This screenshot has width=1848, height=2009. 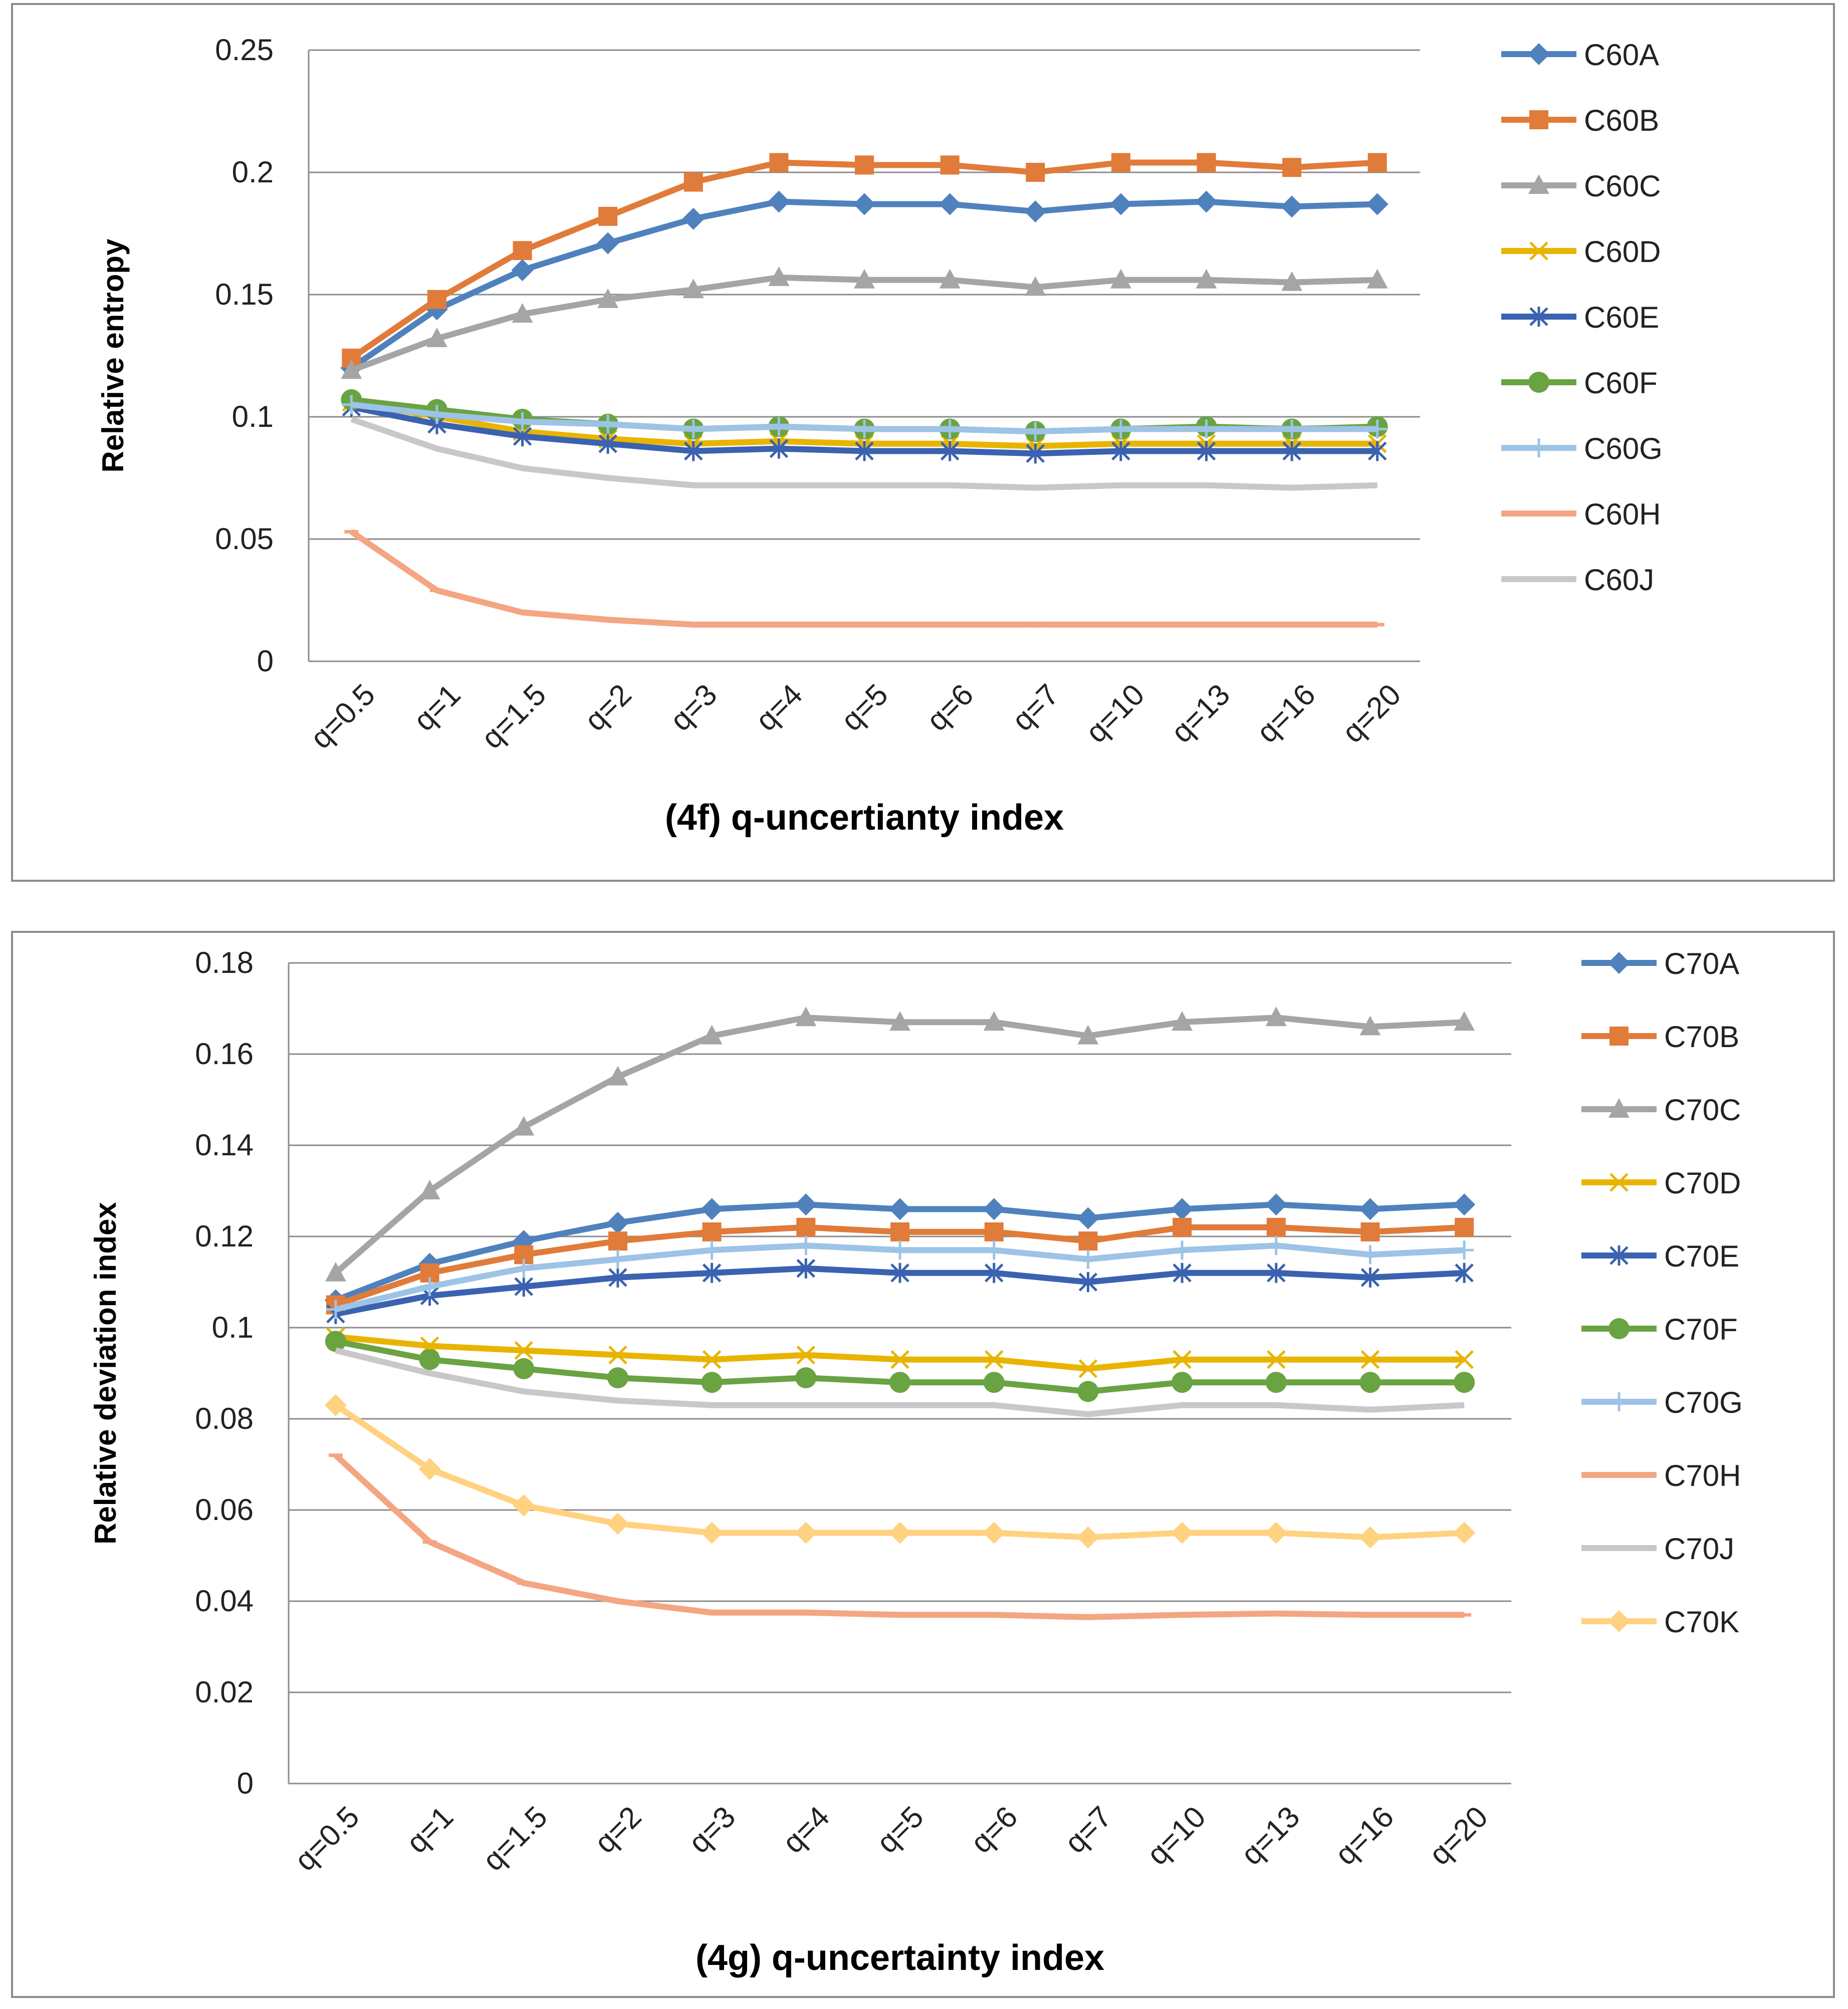 What do you see at coordinates (1660, 1622) in the screenshot?
I see `legend-item-c70k: C70K` at bounding box center [1660, 1622].